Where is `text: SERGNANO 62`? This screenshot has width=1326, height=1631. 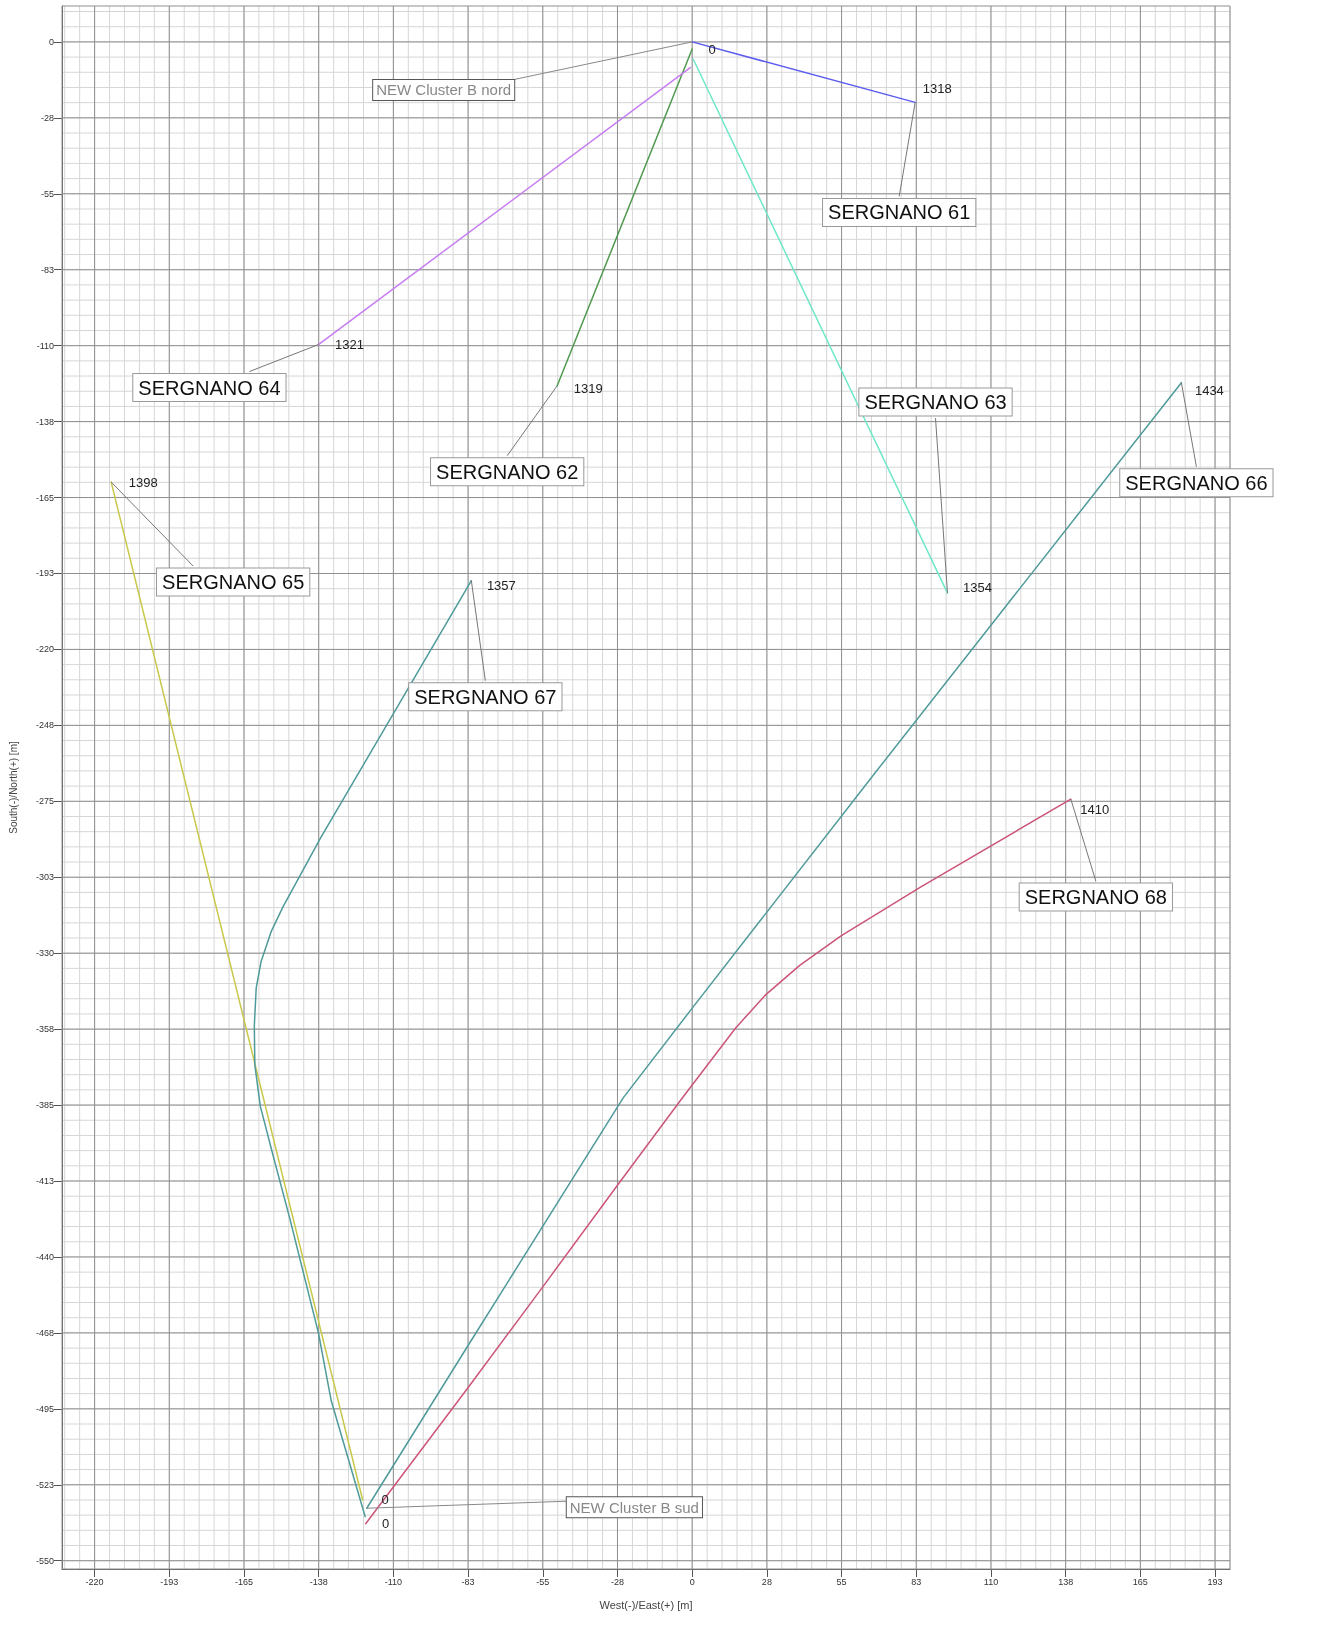
text: SERGNANO 62 is located at coordinates (507, 471).